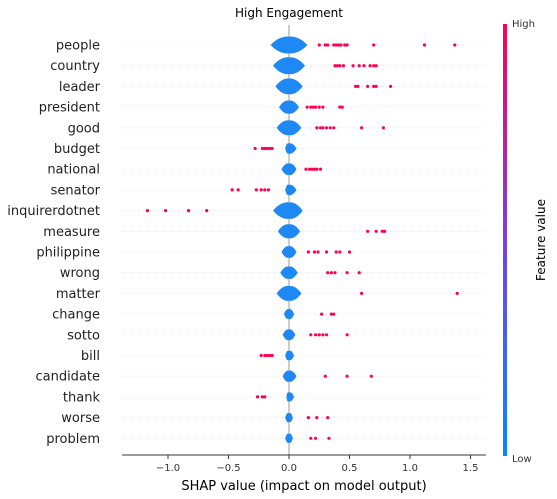 The width and height of the screenshot is (557, 499). What do you see at coordinates (522, 459) in the screenshot?
I see `colorbar-low-label: Low` at bounding box center [522, 459].